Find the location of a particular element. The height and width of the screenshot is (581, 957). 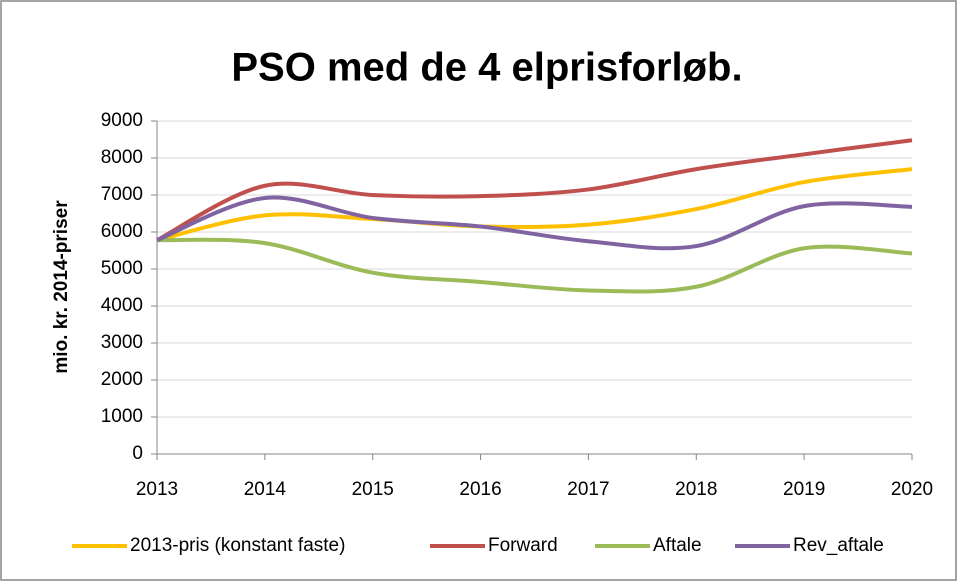

chart-title: PSO med de 4 elprisforløb. is located at coordinates (486, 68).